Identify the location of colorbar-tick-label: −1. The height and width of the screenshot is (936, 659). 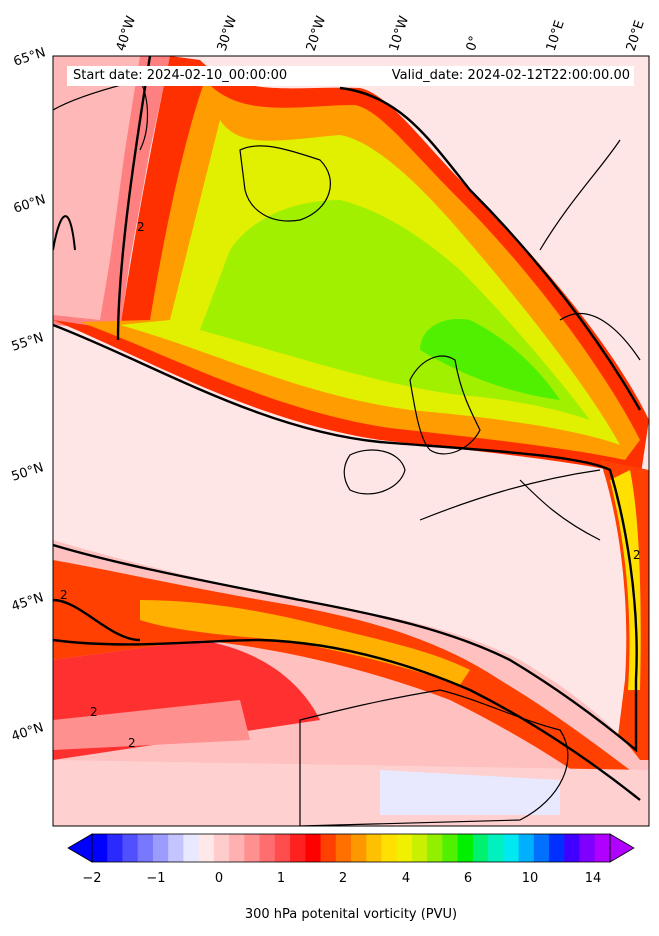
(156, 878).